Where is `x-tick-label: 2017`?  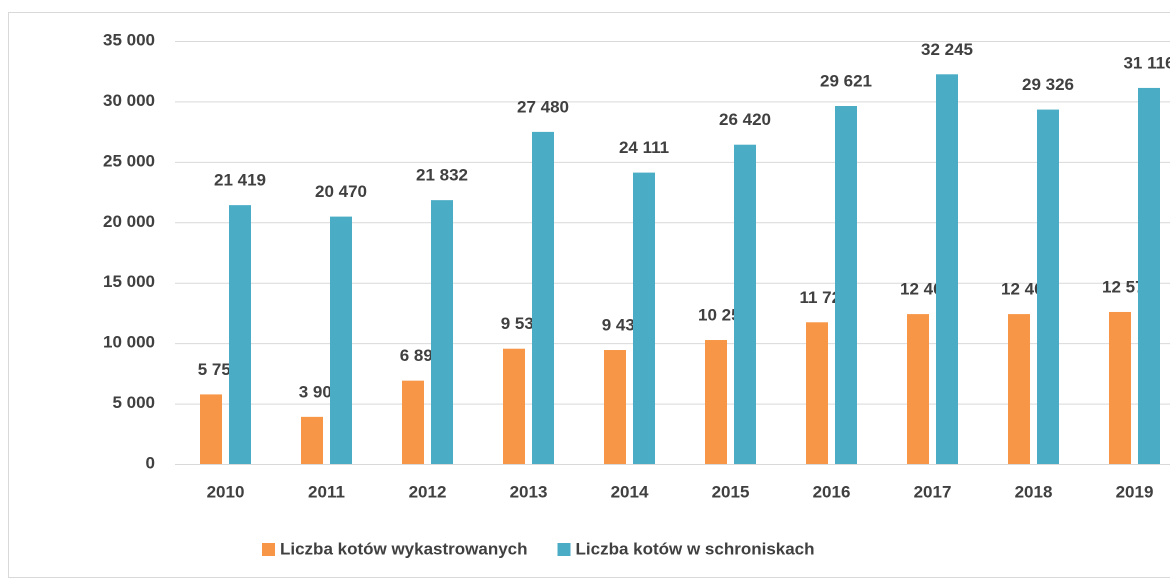 x-tick-label: 2017 is located at coordinates (933, 491).